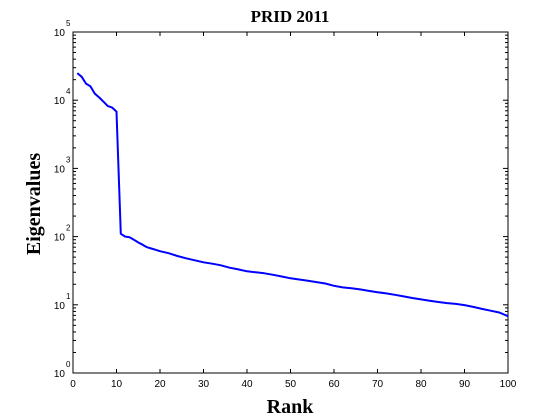 This screenshot has width=560, height=420. Describe the element at coordinates (34, 204) in the screenshot. I see `y-axis-label: Eigenvalues` at that location.